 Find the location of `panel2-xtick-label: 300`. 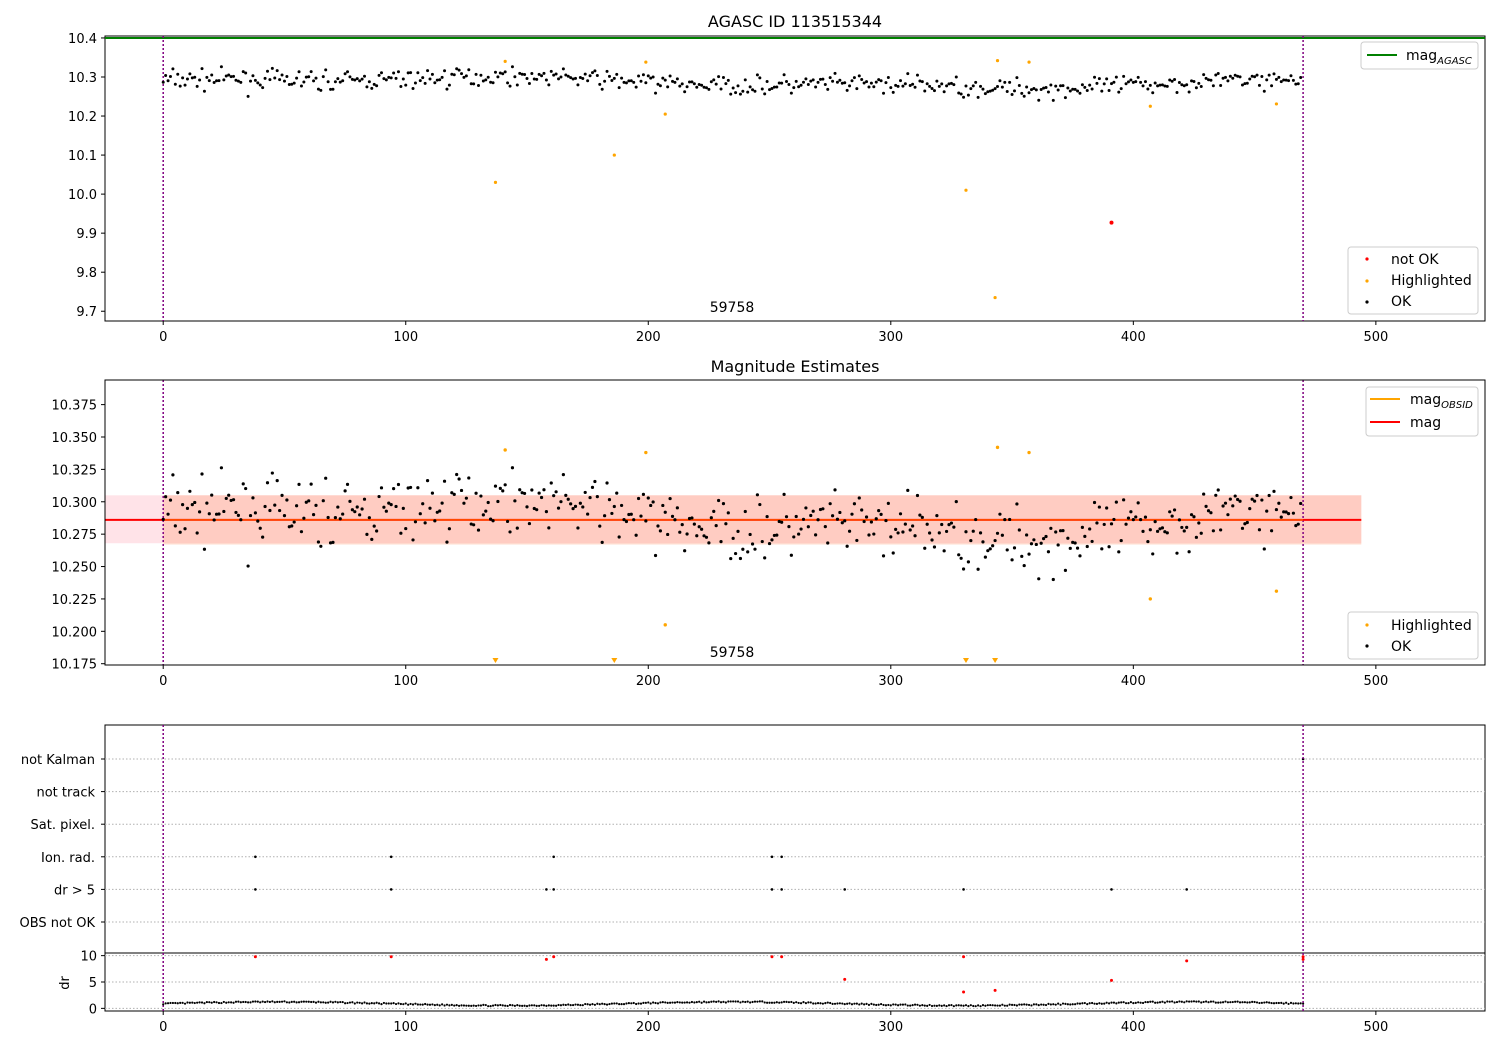

panel2-xtick-label: 300 is located at coordinates (890, 681).